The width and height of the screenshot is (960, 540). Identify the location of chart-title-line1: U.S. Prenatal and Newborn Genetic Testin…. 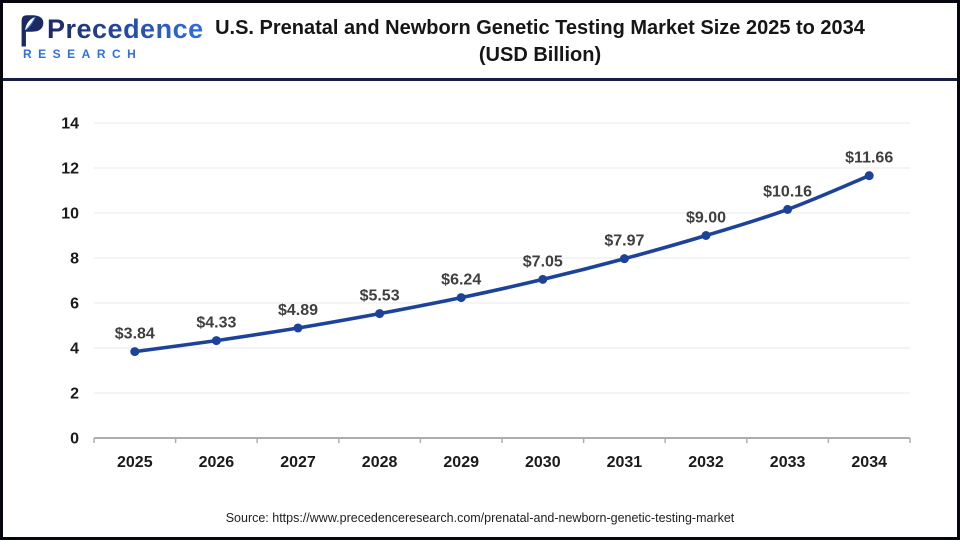
(540, 28).